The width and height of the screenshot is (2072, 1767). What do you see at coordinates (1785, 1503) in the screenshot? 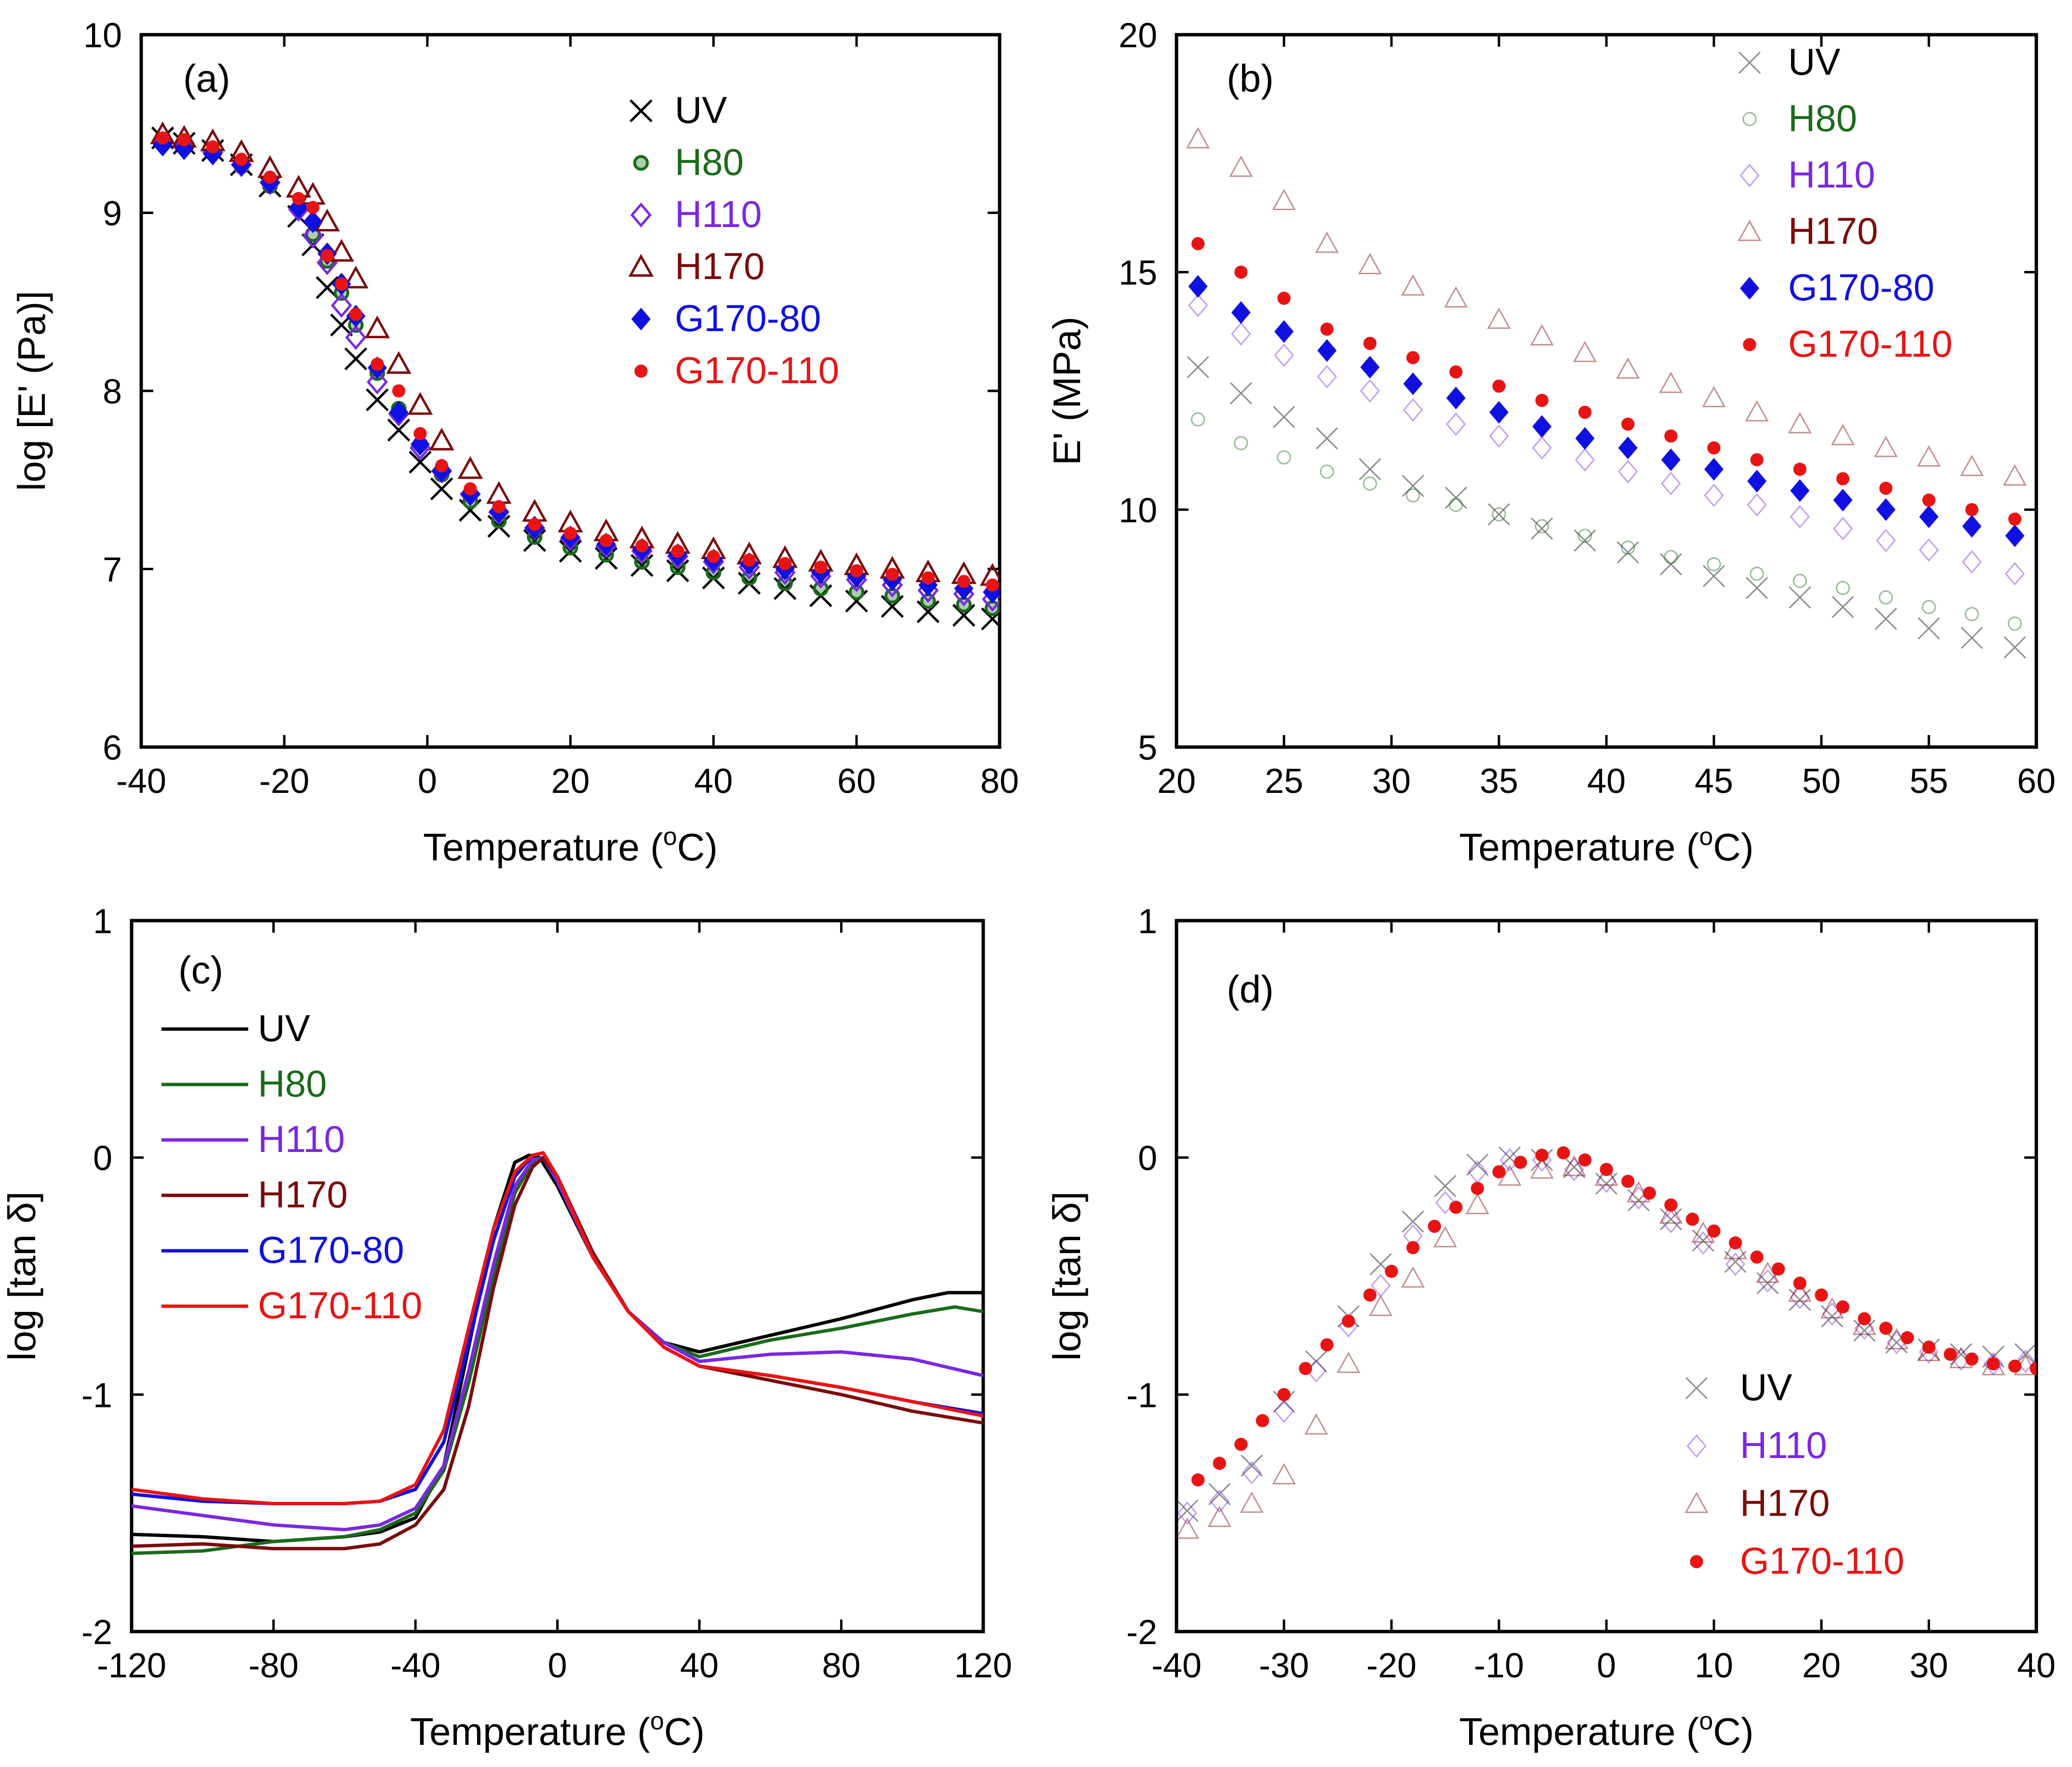
I see `legend-label-H170: H170` at bounding box center [1785, 1503].